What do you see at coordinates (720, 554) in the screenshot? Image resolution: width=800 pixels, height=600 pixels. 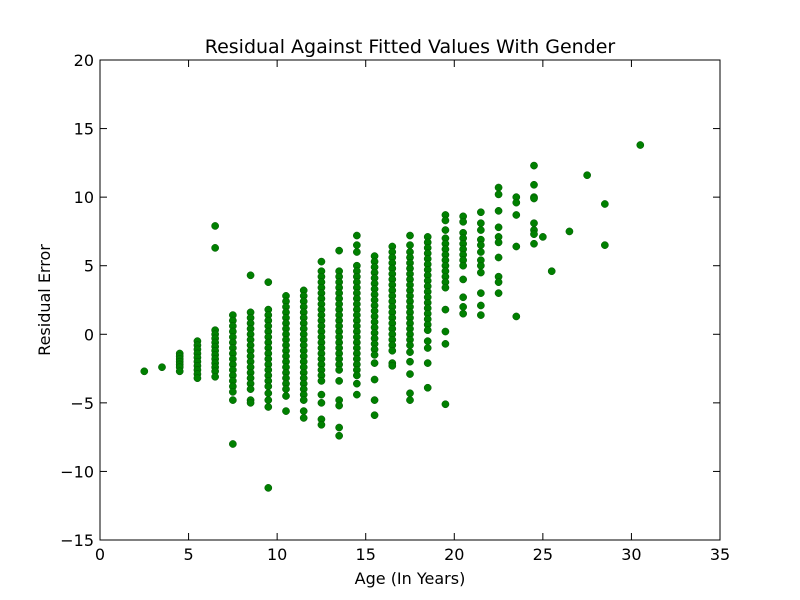 I see `x-tick-label: 35` at bounding box center [720, 554].